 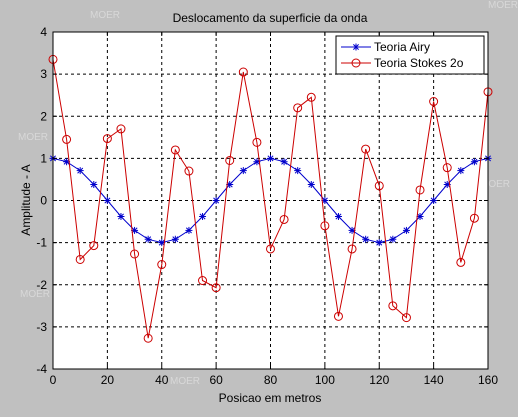 I want to click on legend-star, so click(x=356, y=47).